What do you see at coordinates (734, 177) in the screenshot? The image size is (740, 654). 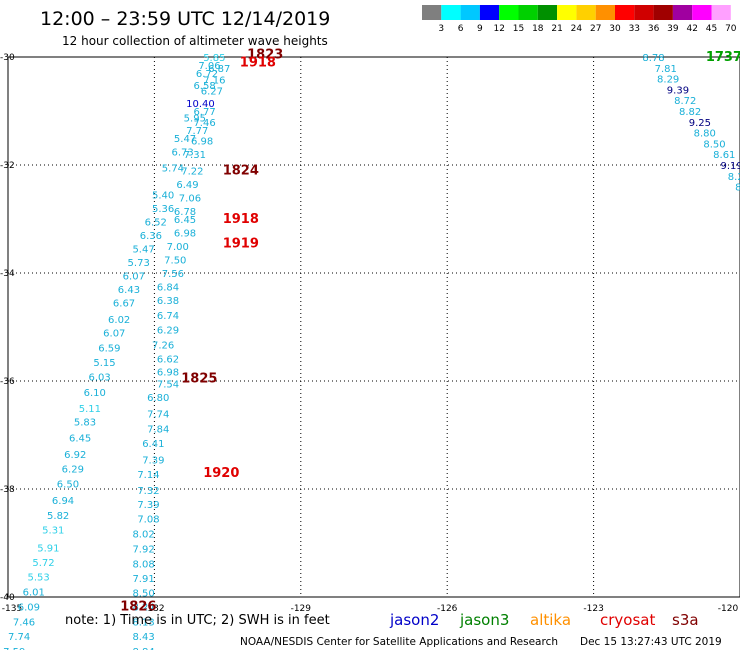 I see `wave-height-value: 8.20` at bounding box center [734, 177].